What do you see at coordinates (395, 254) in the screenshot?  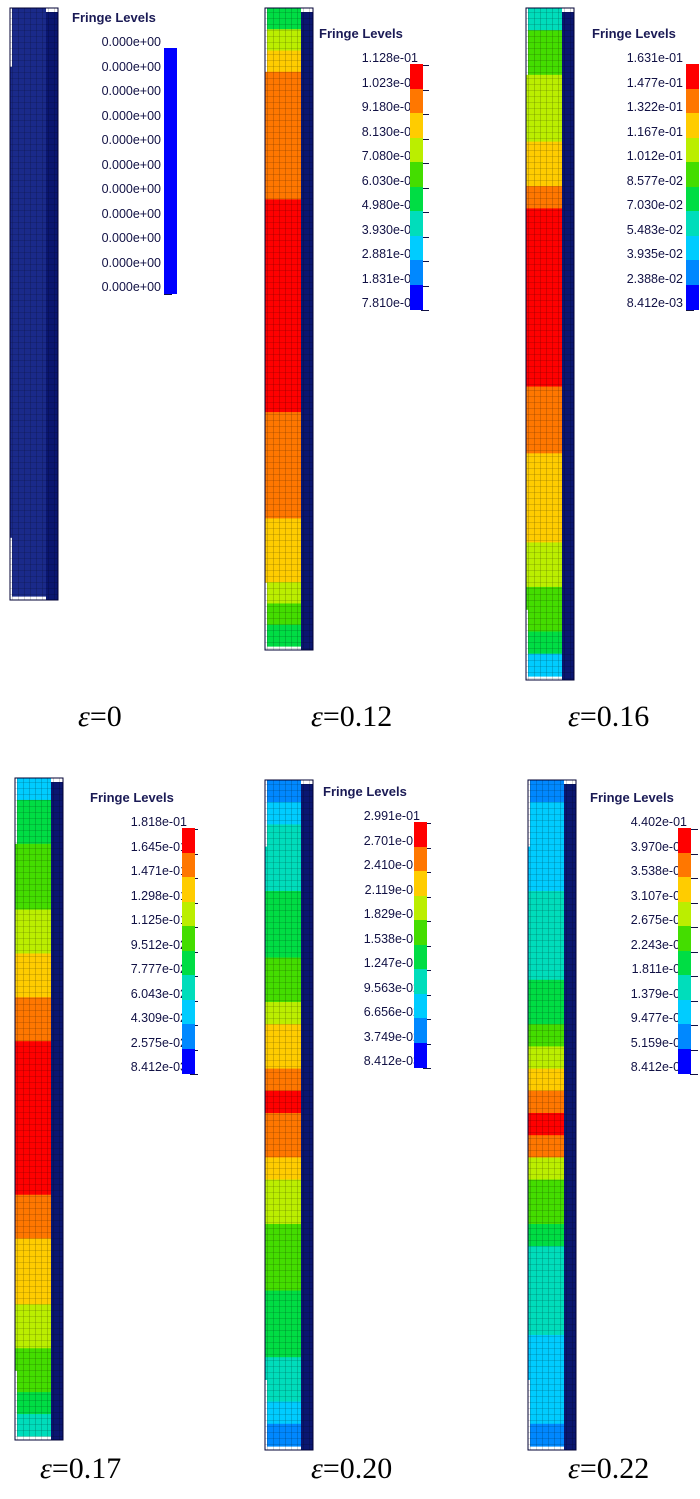 I see `legend-tick-label: 2.881e-02` at bounding box center [395, 254].